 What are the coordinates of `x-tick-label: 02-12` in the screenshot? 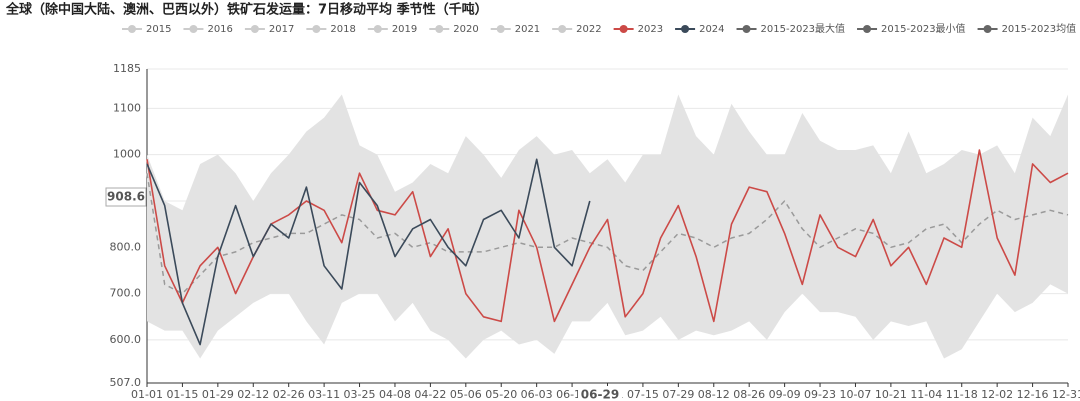 It's located at (253, 394).